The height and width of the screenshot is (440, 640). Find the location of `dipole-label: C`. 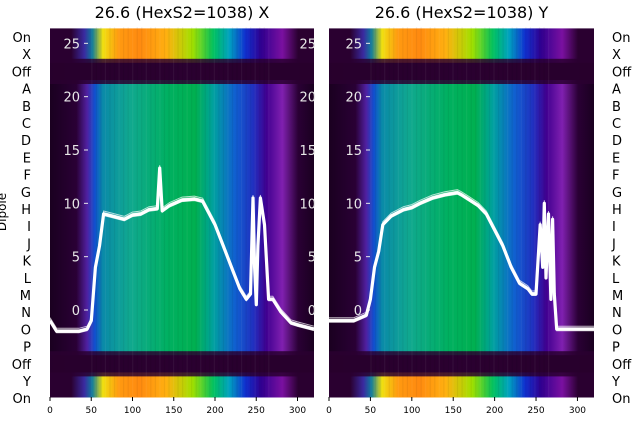

dipole-label: C is located at coordinates (616, 124).